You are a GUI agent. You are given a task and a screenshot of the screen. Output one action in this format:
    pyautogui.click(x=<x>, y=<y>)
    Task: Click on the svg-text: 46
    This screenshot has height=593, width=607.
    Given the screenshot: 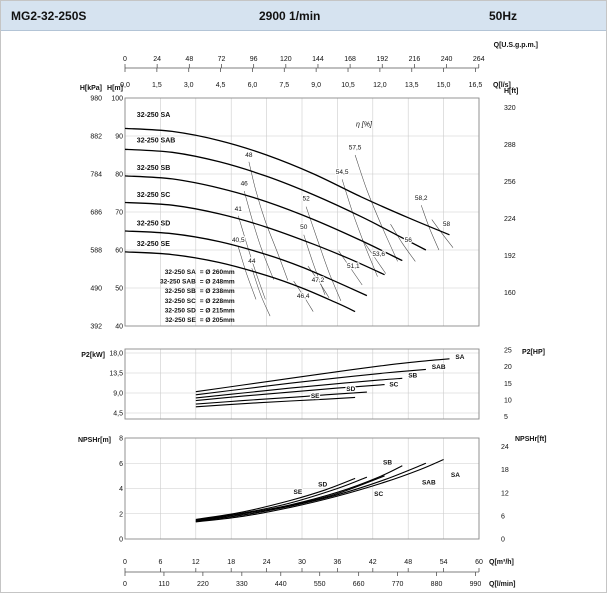 What is the action you would take?
    pyautogui.click(x=245, y=183)
    